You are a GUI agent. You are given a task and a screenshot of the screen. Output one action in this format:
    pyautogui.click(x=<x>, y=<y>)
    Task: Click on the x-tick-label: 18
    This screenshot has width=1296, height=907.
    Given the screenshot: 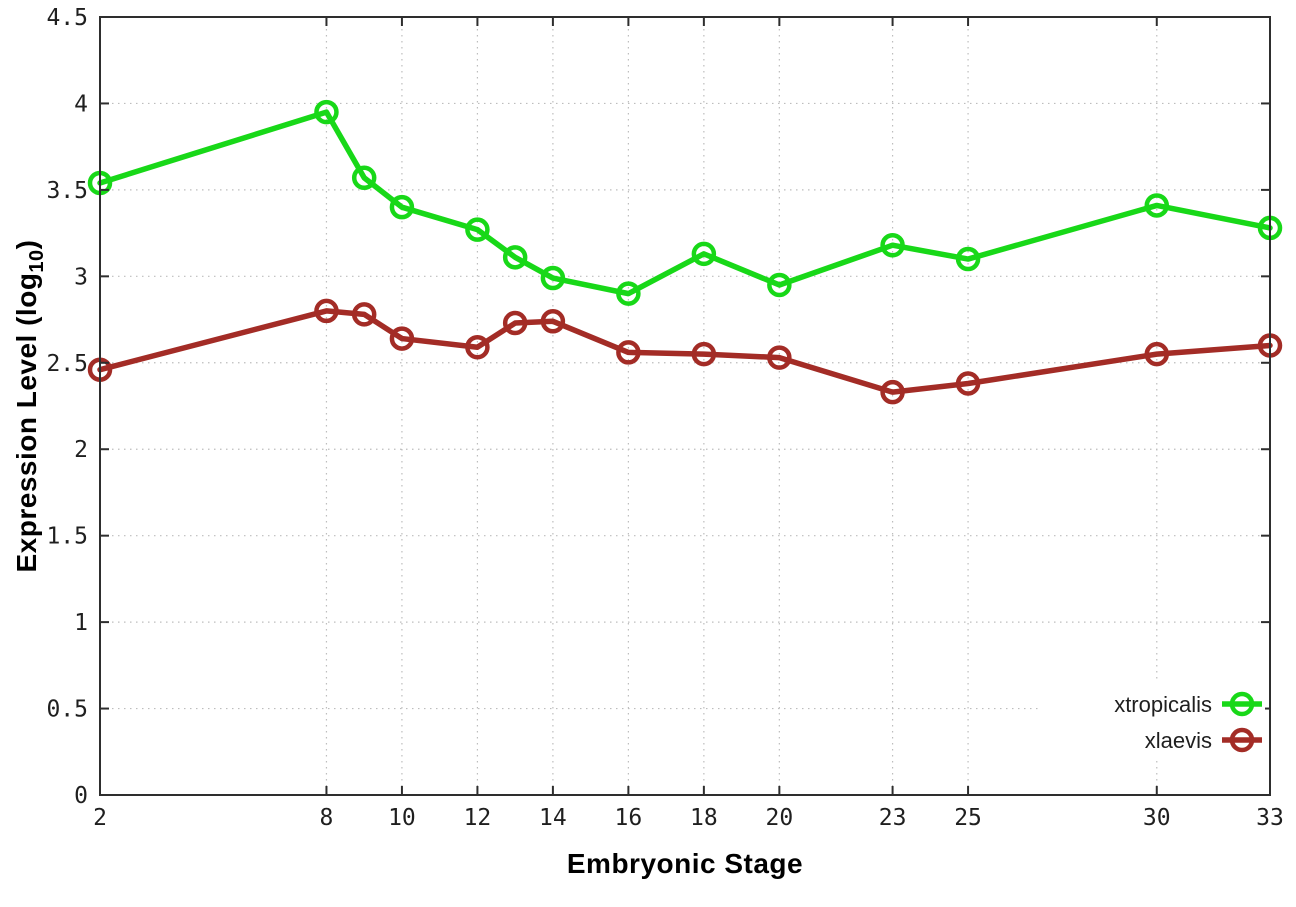 What is the action you would take?
    pyautogui.click(x=704, y=818)
    